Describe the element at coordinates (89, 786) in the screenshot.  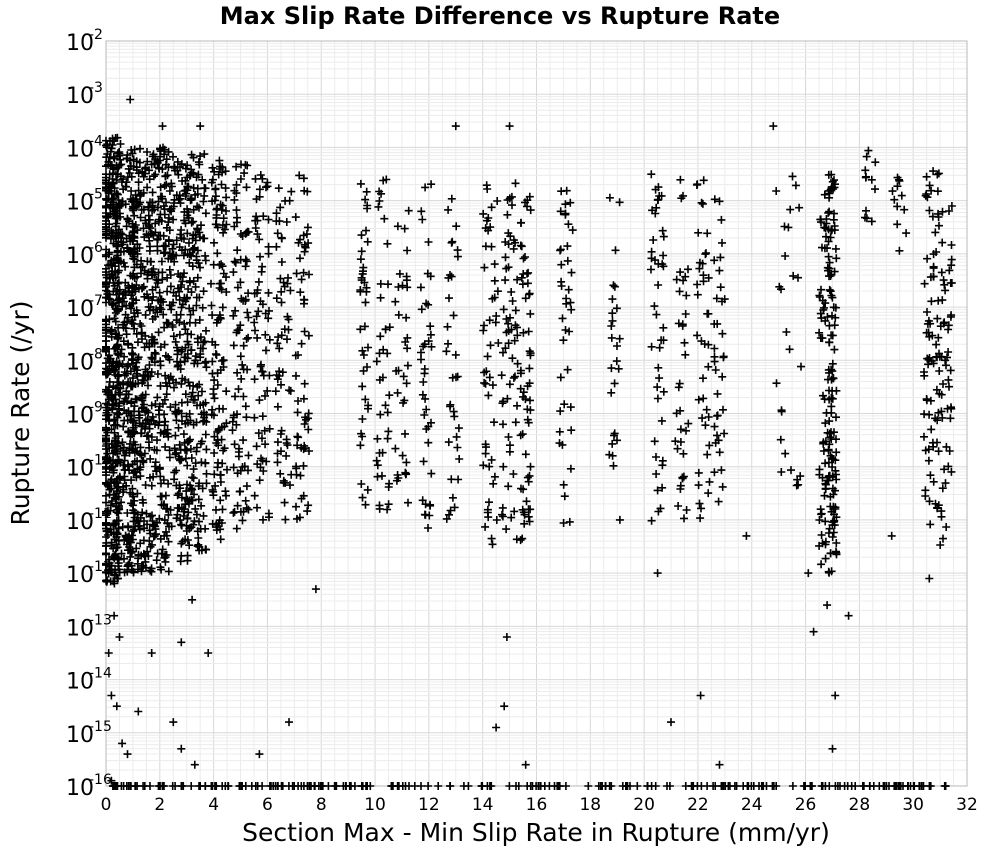
I see `y-tick-label: 10-16` at that location.